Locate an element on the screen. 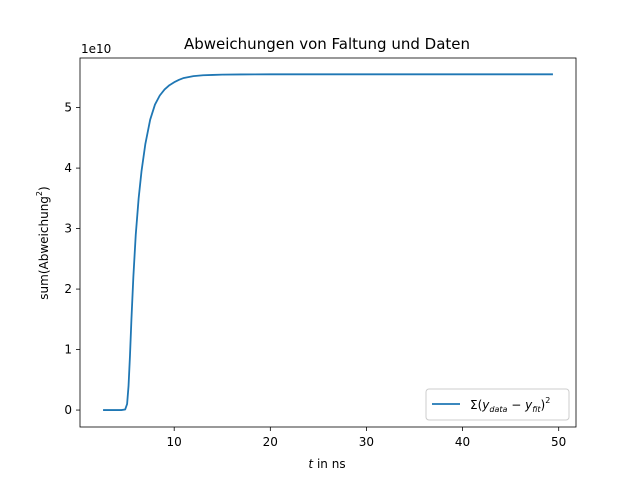 This screenshot has height=484, width=640. y-axis-label-sup: 2 is located at coordinates (39, 193).